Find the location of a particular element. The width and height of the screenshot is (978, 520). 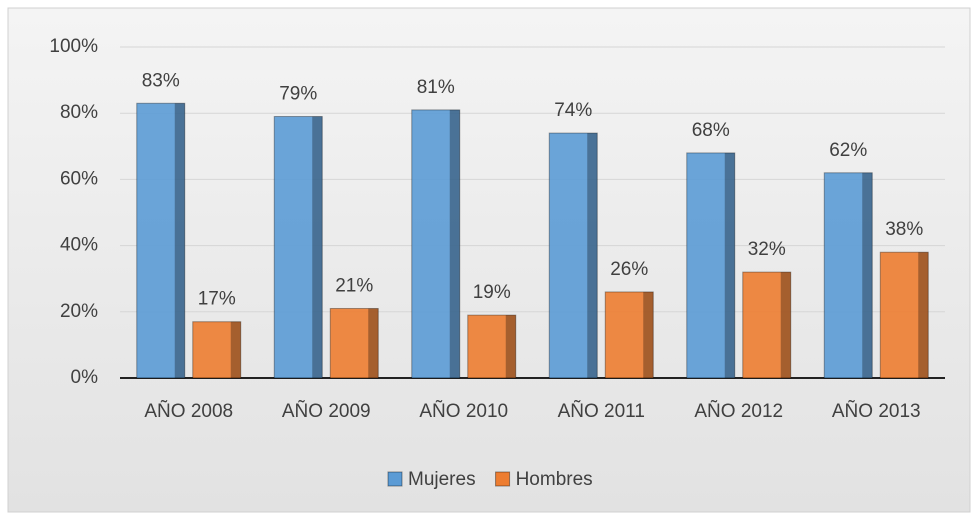

legend-label: Mujeres is located at coordinates (442, 479).